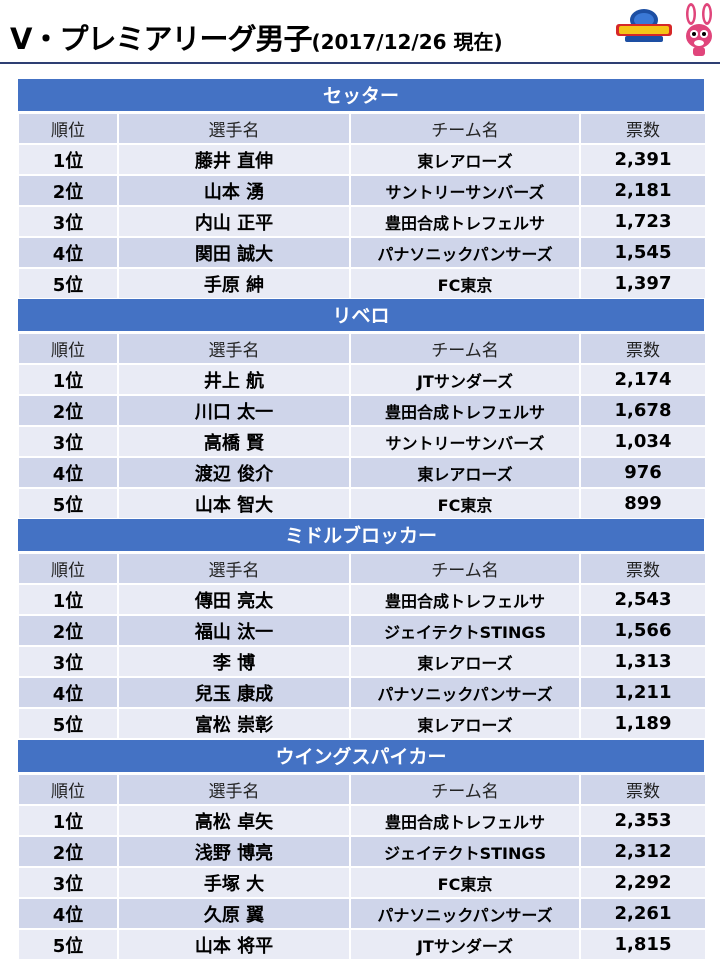  I want to click on table-row: 3位 内山 正平 豊田合成トレフェルサ 1,723, so click(362, 221).